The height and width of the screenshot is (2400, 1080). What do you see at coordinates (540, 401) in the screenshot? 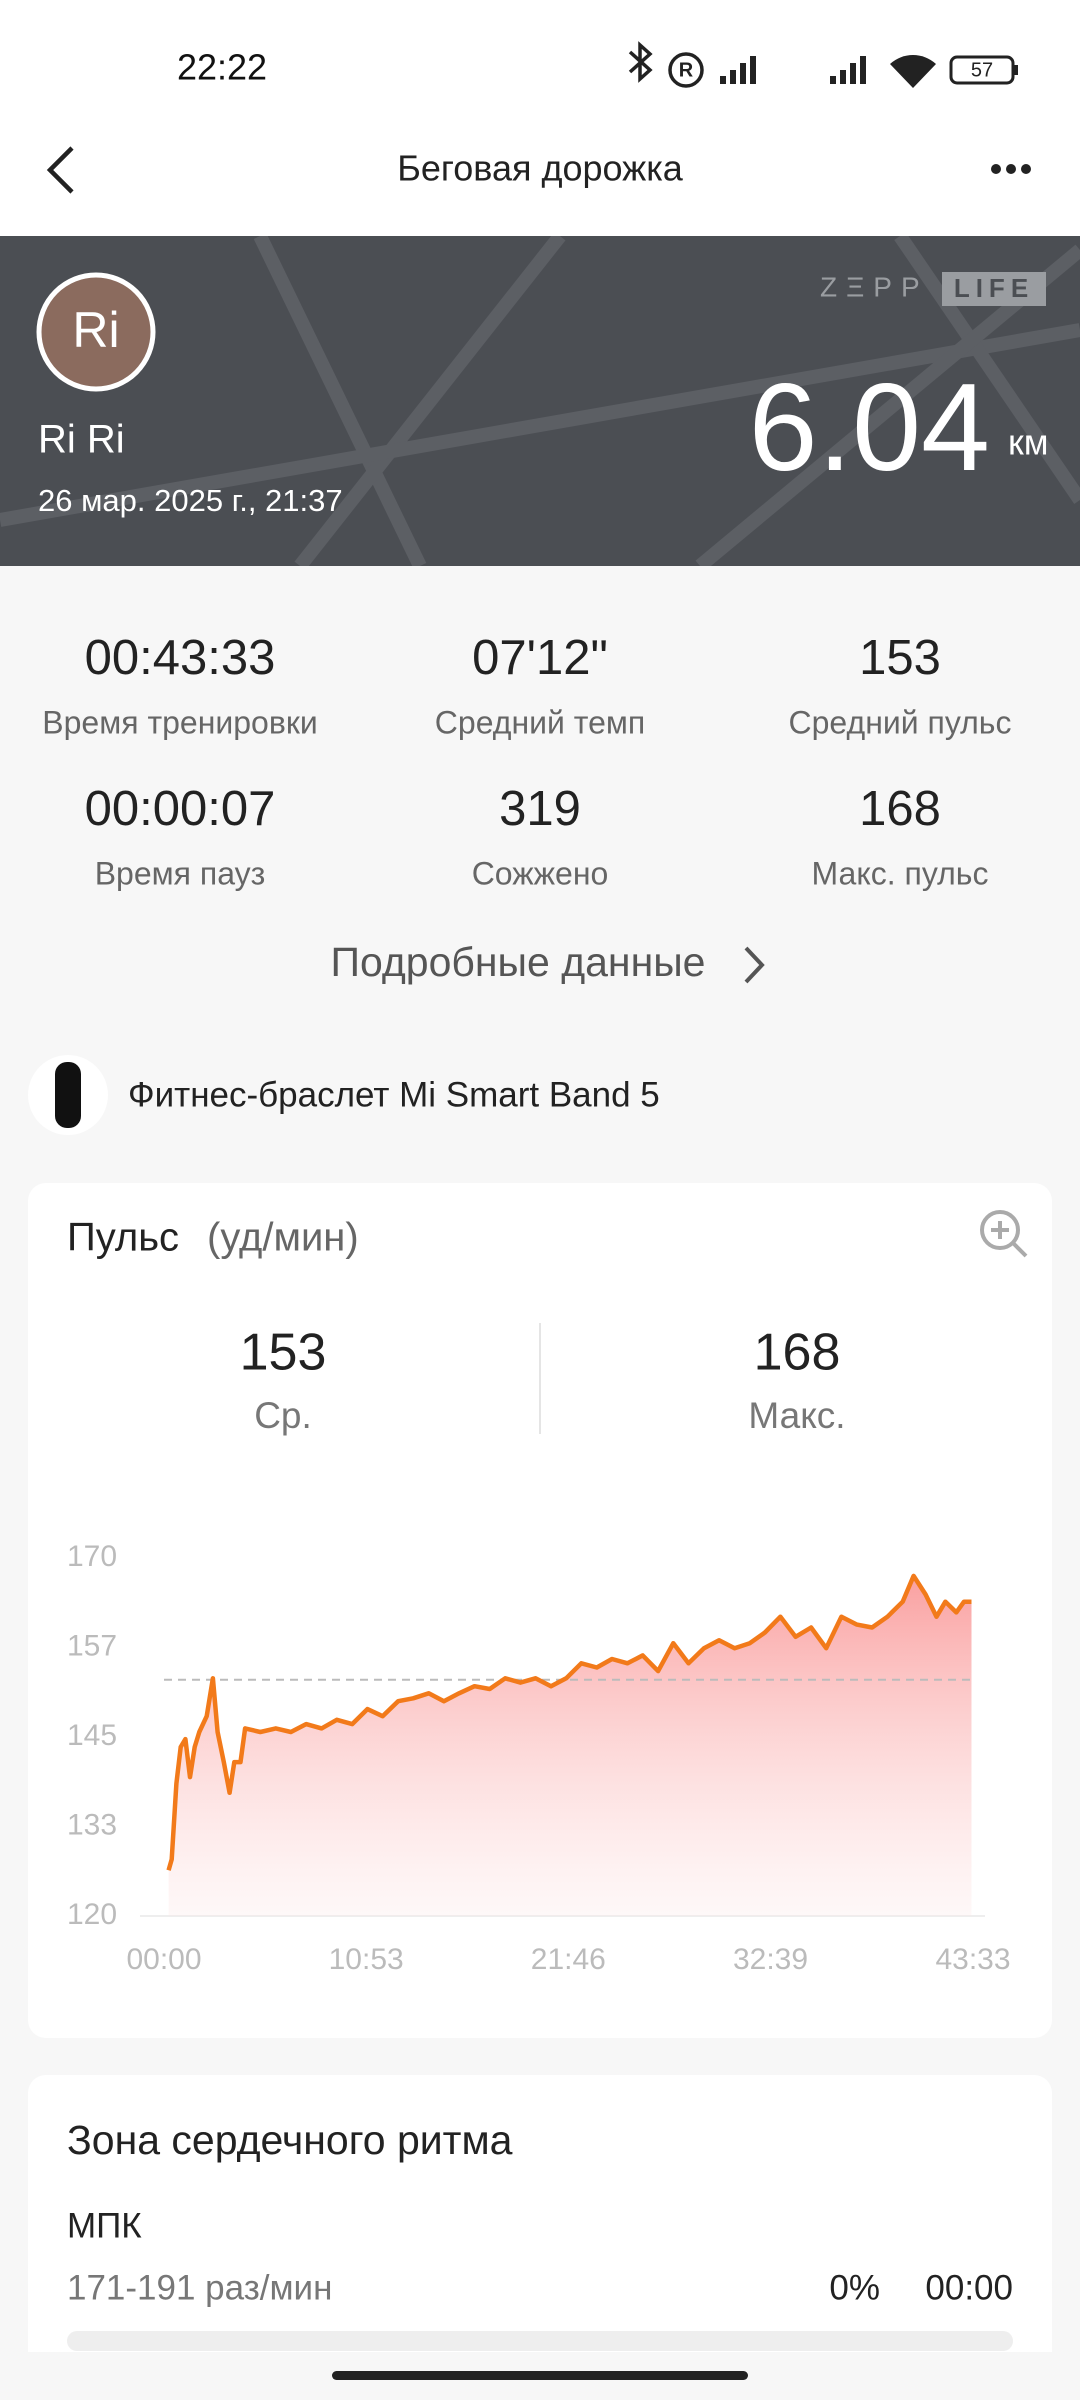
I see `banner` at bounding box center [540, 401].